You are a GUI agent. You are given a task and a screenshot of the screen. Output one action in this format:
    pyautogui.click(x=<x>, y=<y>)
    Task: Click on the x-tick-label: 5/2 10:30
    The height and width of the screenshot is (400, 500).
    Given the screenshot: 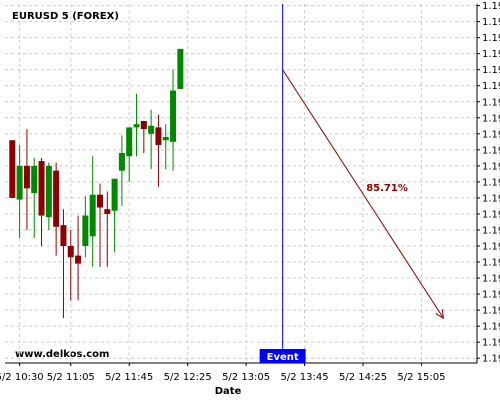 What is the action you would take?
    pyautogui.click(x=22, y=377)
    